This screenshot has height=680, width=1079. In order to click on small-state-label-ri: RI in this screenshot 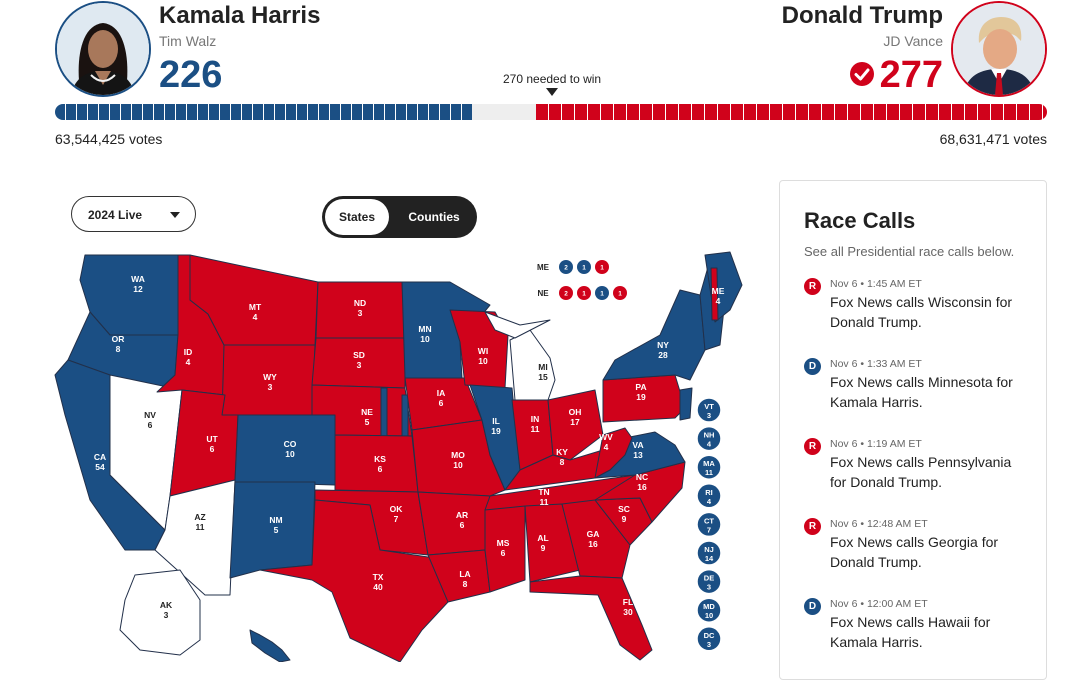, I will do `click(709, 492)`.